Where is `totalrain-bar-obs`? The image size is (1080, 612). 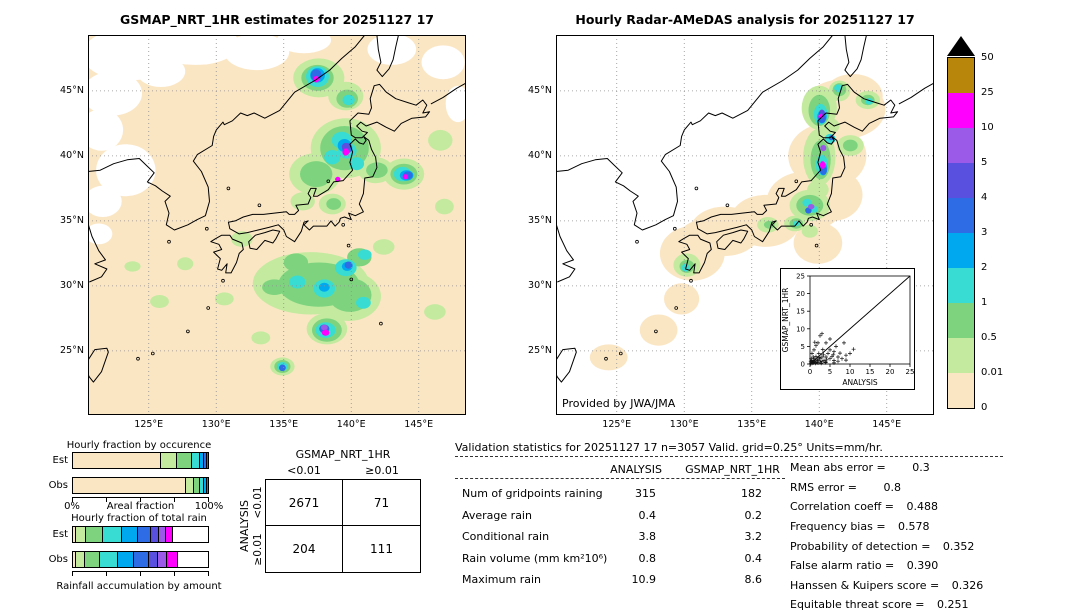
totalrain-bar-obs is located at coordinates (140, 559).